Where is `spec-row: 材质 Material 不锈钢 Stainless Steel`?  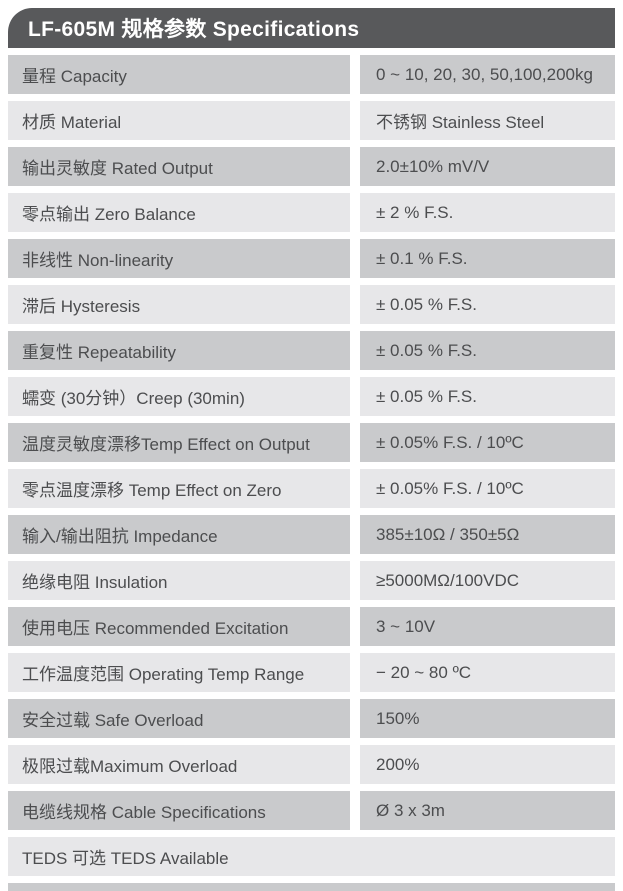
spec-row: 材质 Material 不锈钢 Stainless Steel is located at coordinates (311, 120).